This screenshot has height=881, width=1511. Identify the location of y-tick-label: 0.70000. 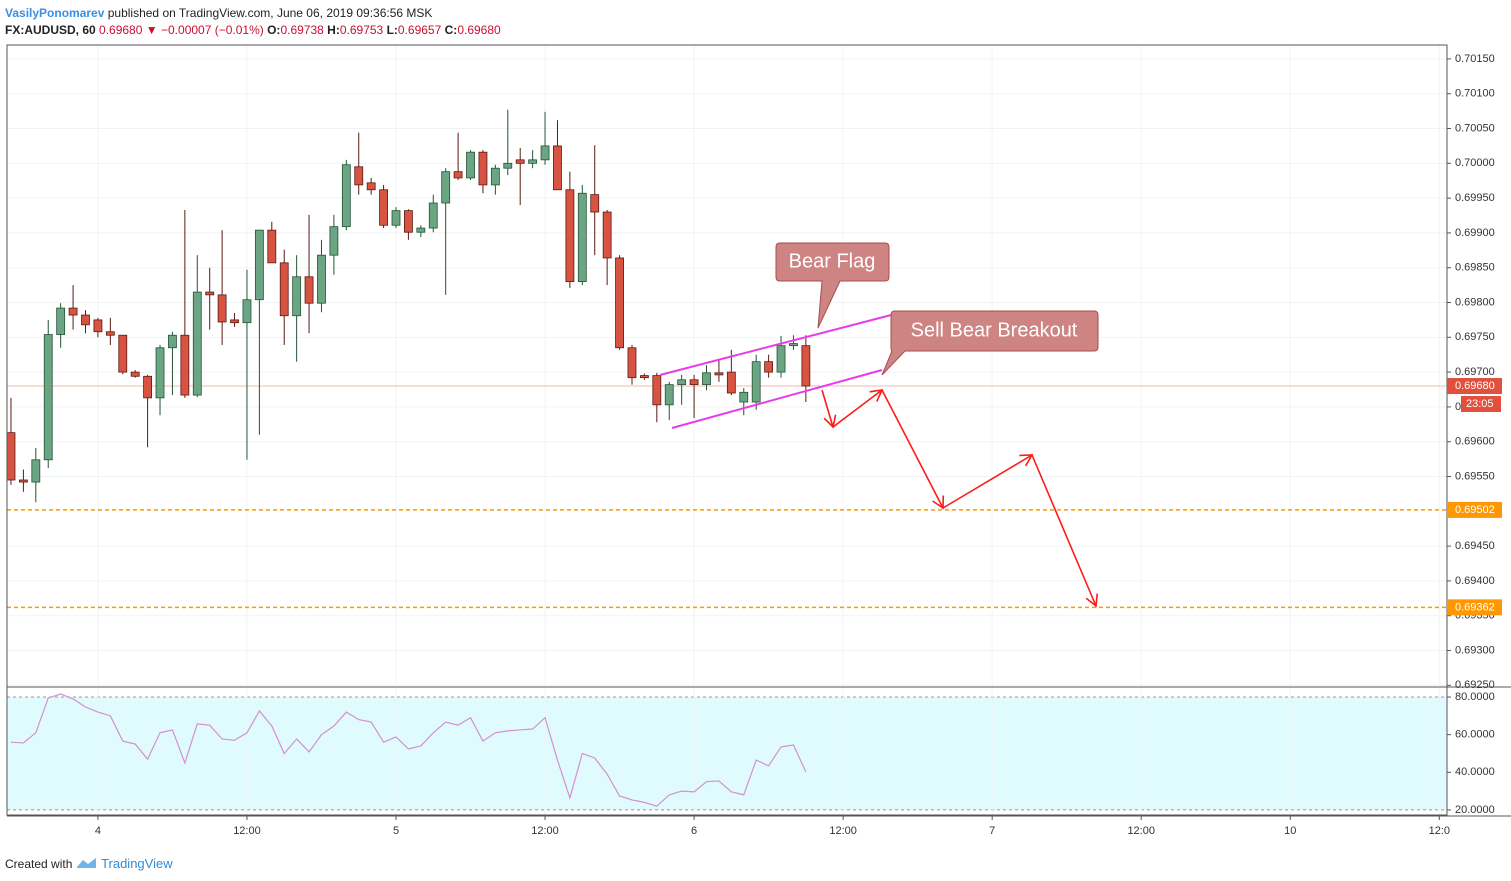
(1475, 163).